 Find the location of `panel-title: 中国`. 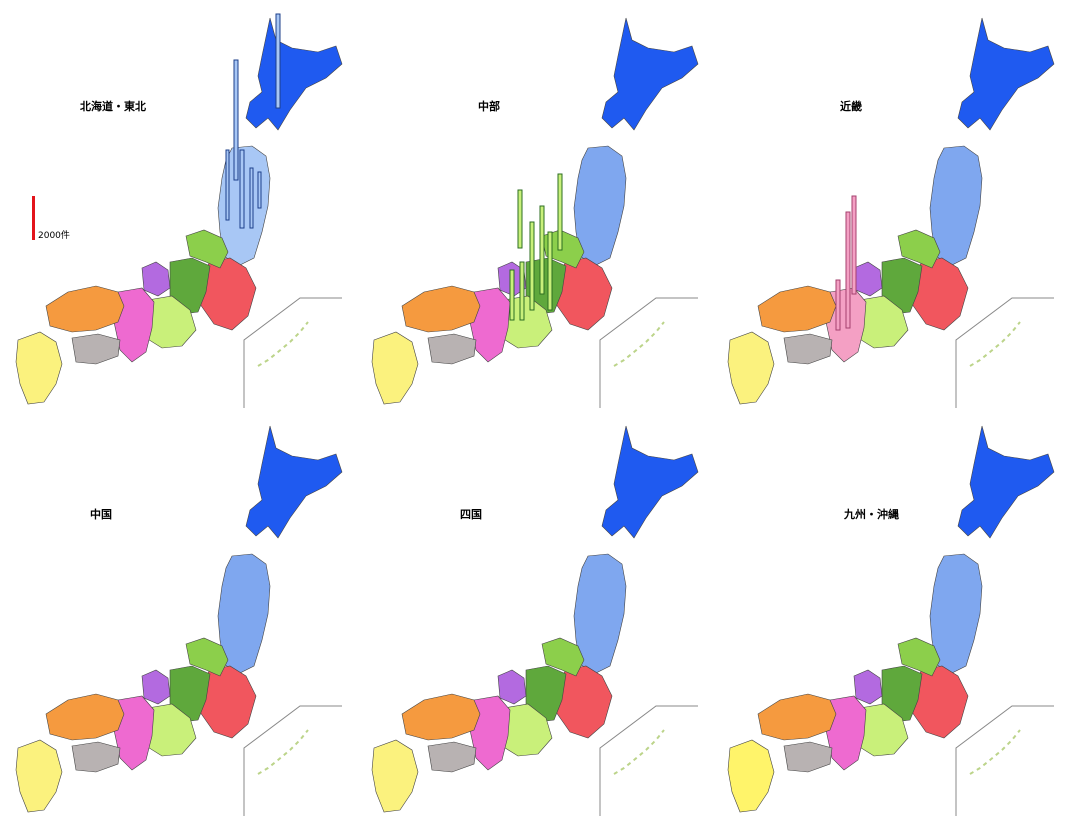

panel-title: 中国 is located at coordinates (101, 514).